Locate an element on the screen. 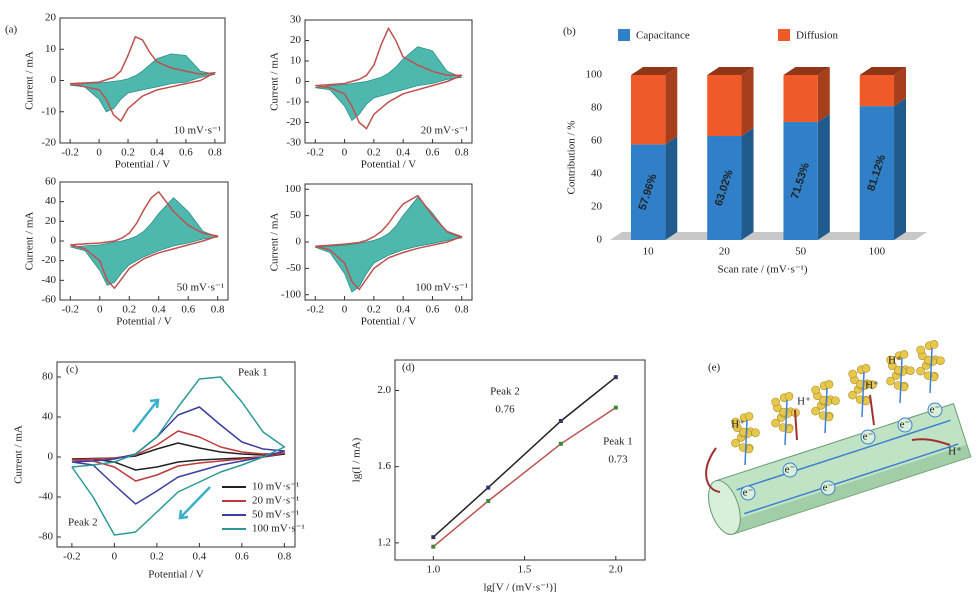 The image size is (976, 592). y-tick-label: -50 is located at coordinates (293, 268).